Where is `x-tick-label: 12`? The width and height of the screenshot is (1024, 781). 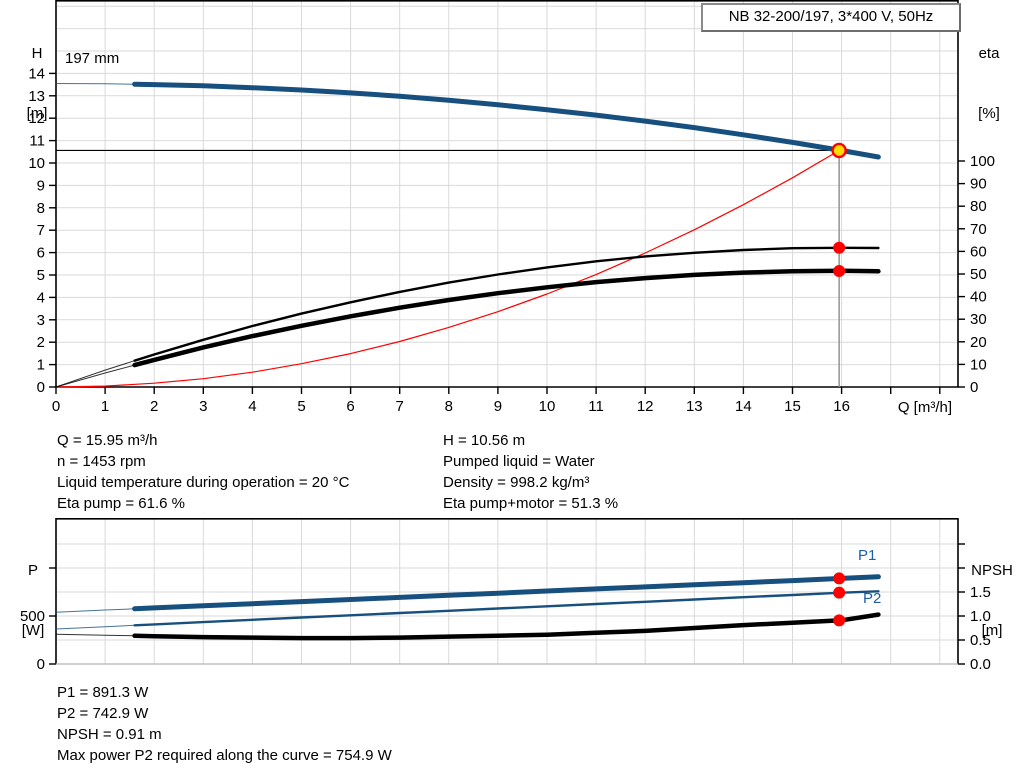 x-tick-label: 12 is located at coordinates (645, 406).